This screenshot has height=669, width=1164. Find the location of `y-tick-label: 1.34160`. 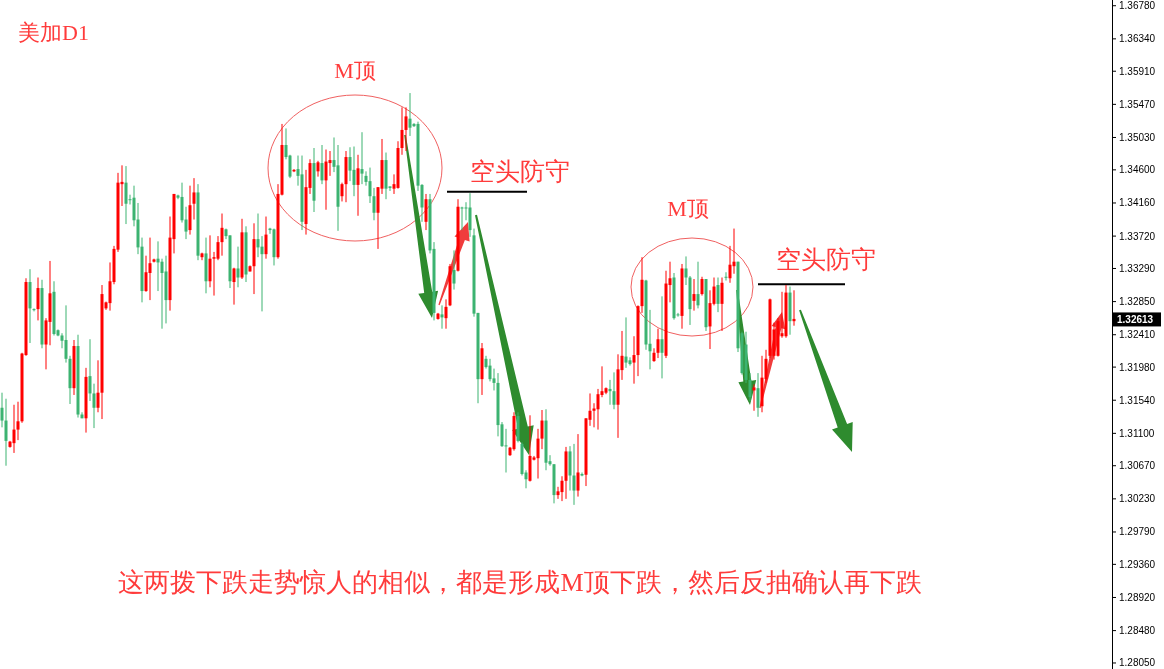

y-tick-label: 1.34160 is located at coordinates (1137, 203).